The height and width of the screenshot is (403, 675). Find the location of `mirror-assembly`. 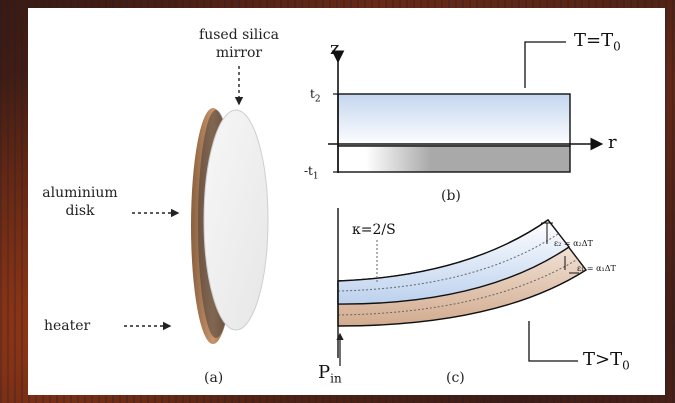

mirror-assembly is located at coordinates (230, 226).